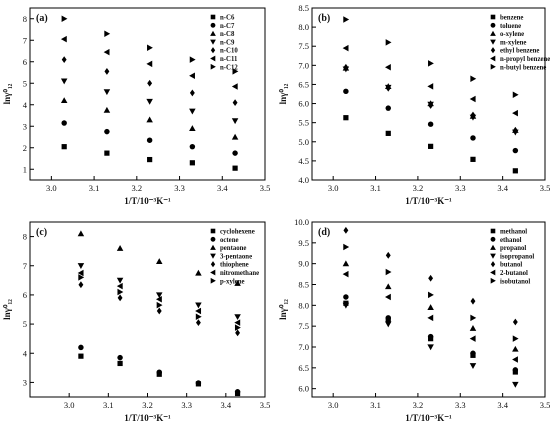 The width and height of the screenshot is (550, 427). What do you see at coordinates (502, 405) in the screenshot?
I see `x-tick-label: 3.4` at bounding box center [502, 405].